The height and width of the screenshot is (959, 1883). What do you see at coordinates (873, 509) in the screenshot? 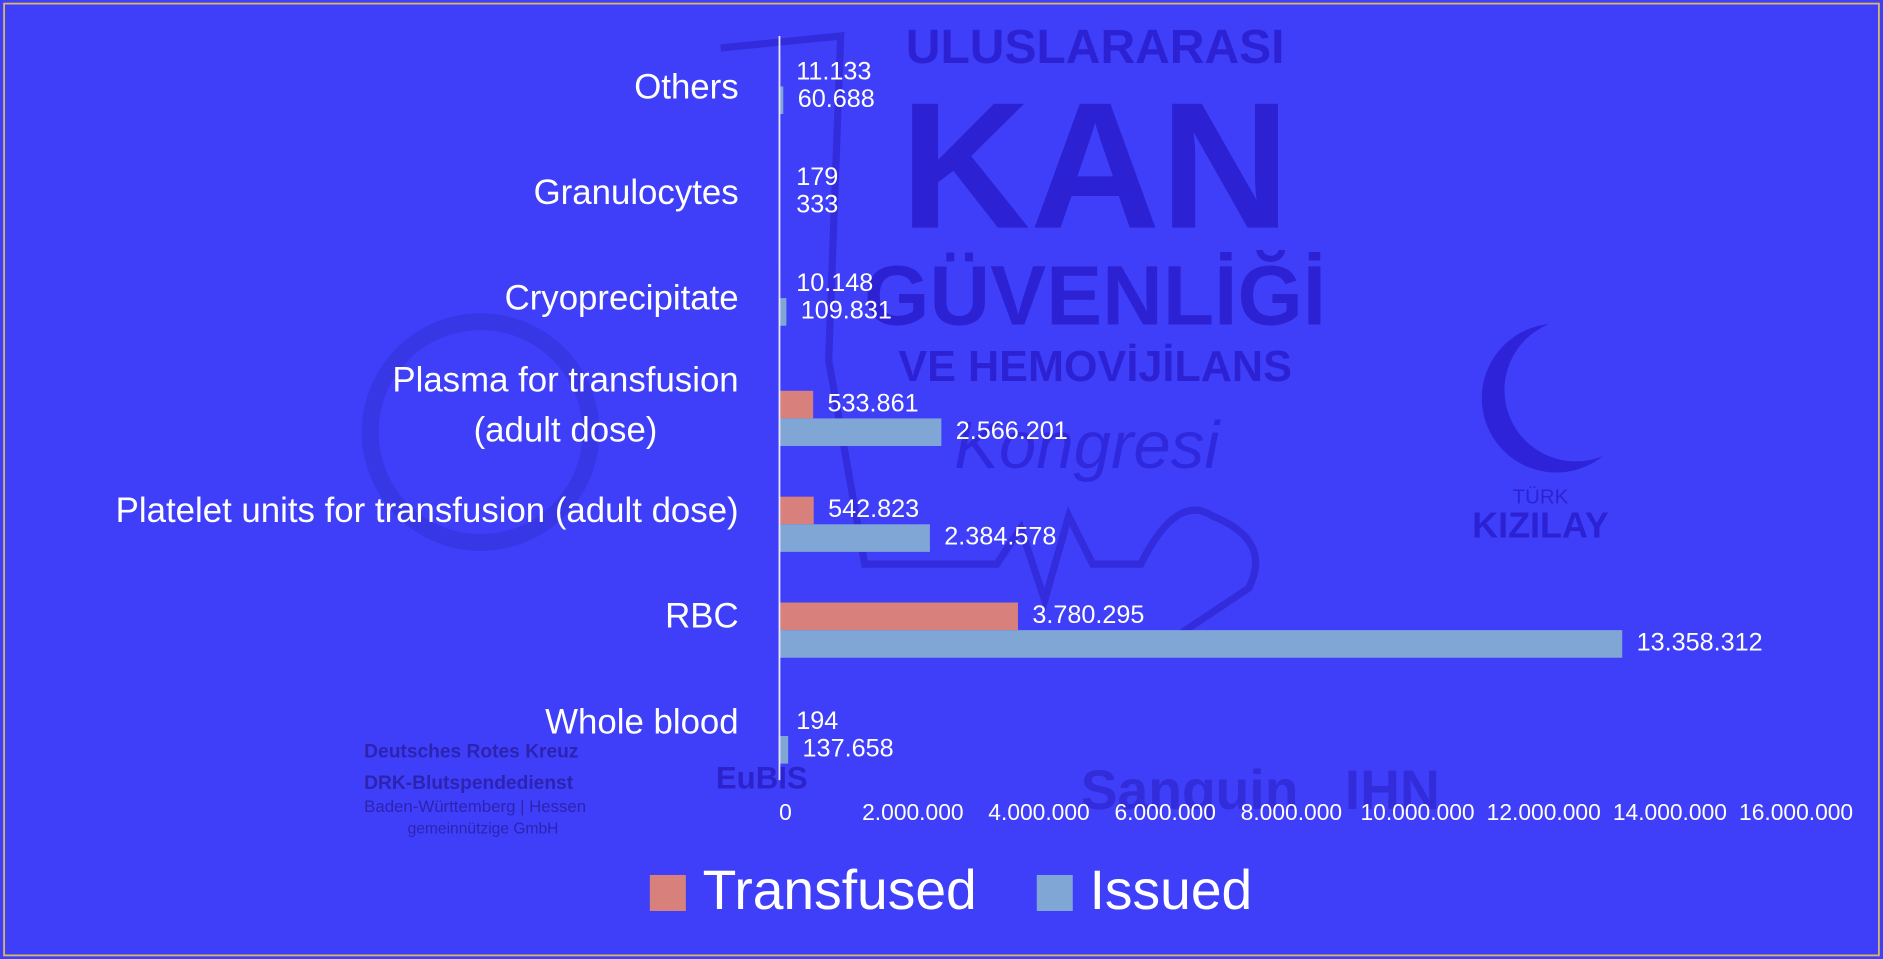
I see `value-label: 542.823` at bounding box center [873, 509].